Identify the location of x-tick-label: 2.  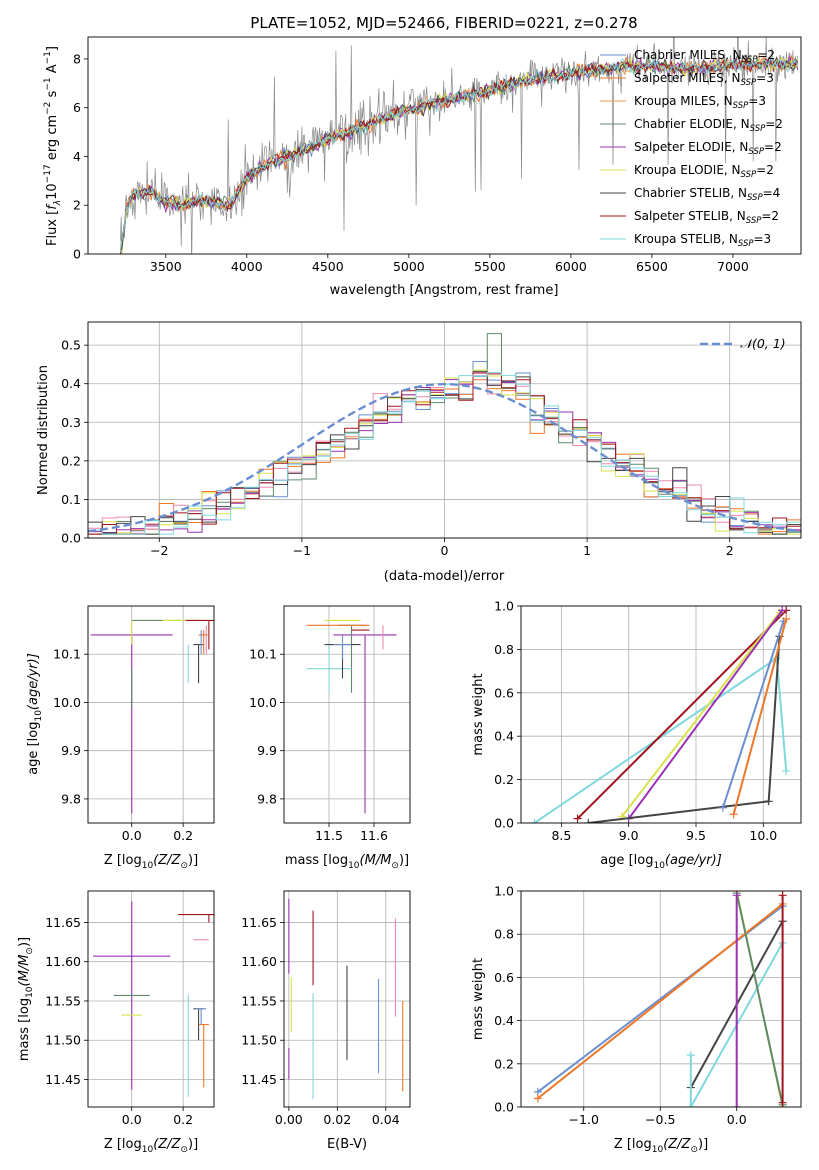
(730, 550).